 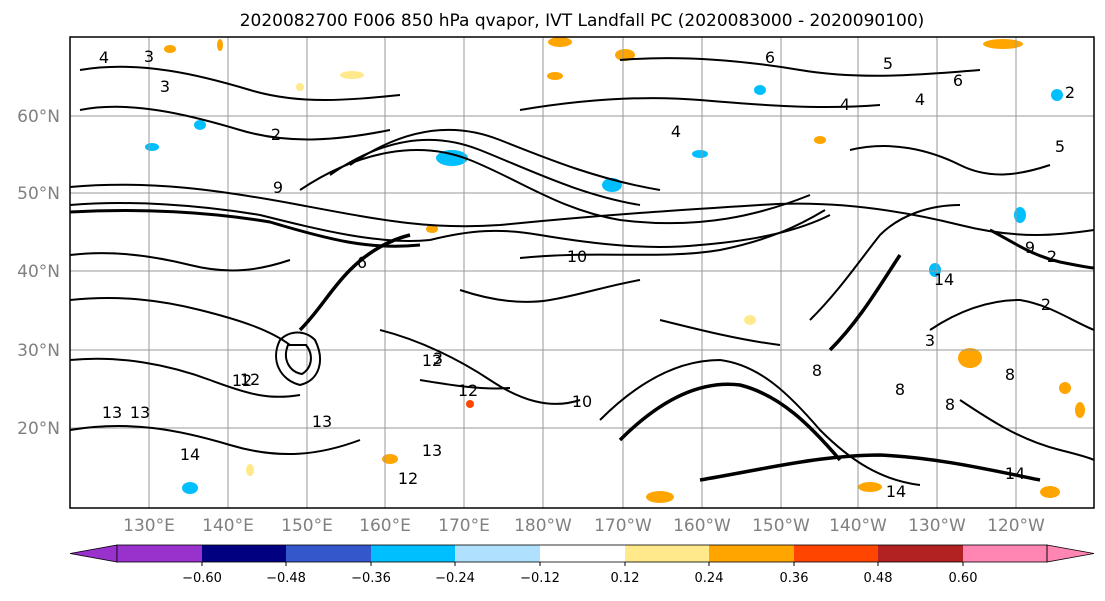 What do you see at coordinates (38, 351) in the screenshot?
I see `lat-label: 30°N` at bounding box center [38, 351].